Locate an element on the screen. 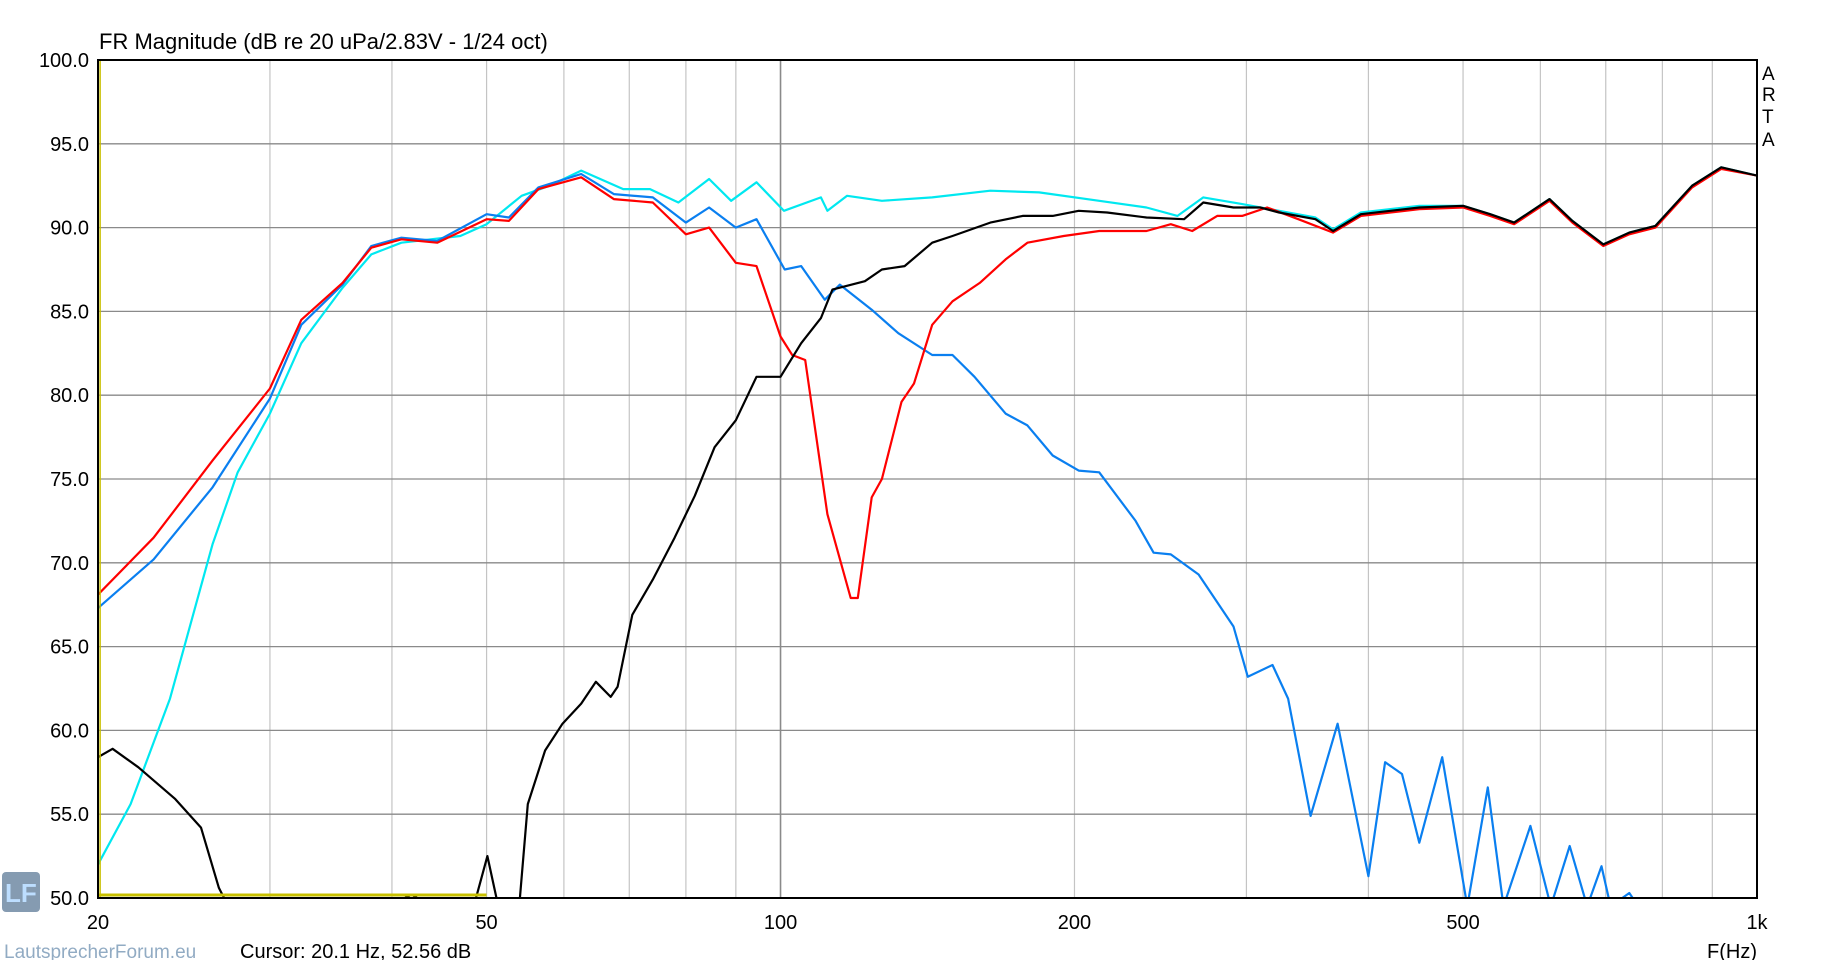 This screenshot has width=1833, height=960. y-tick-label: 70.0 is located at coordinates (69, 564).